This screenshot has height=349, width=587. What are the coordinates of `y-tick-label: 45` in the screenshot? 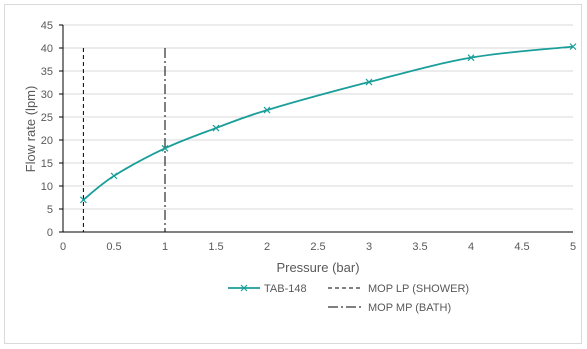 It's located at (47, 26).